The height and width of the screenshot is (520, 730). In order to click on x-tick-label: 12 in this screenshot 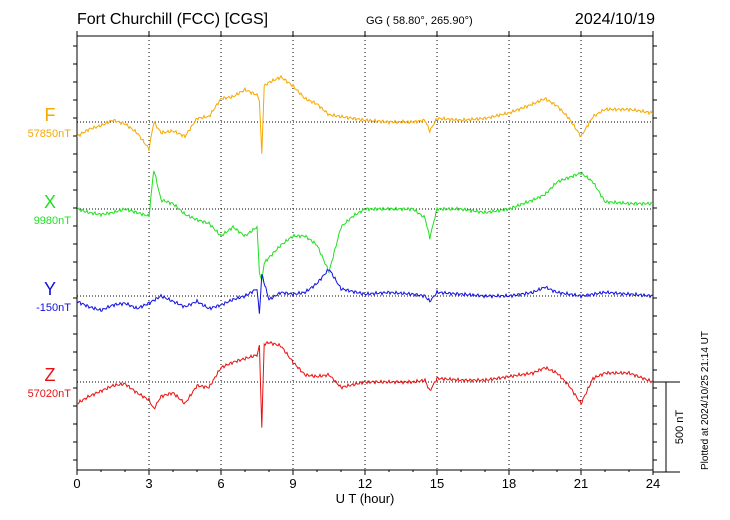, I will do `click(365, 483)`.